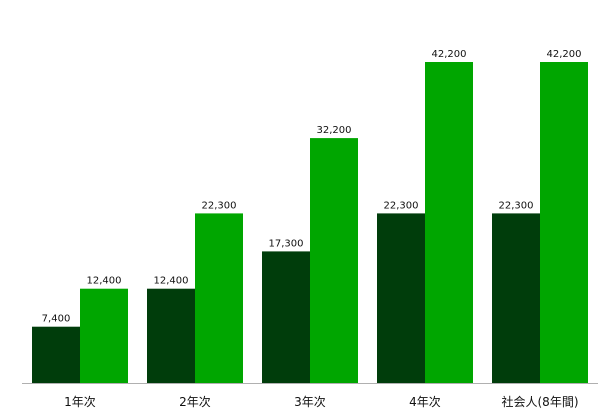  What do you see at coordinates (449, 54) in the screenshot?
I see `data-label-series2-4: 42,200` at bounding box center [449, 54].